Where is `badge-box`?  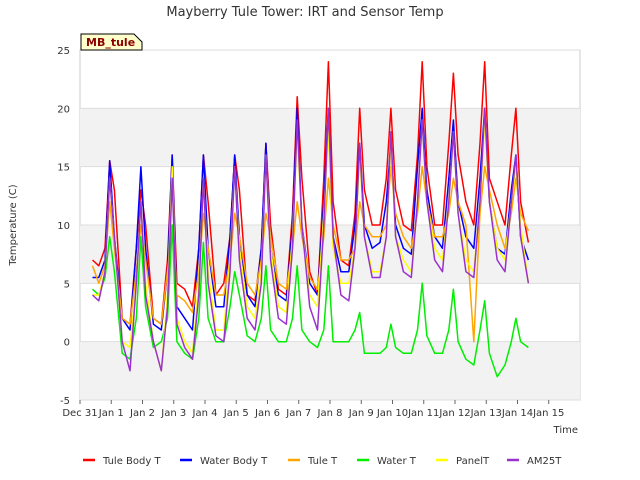
badge-box is located at coordinates (111, 42).